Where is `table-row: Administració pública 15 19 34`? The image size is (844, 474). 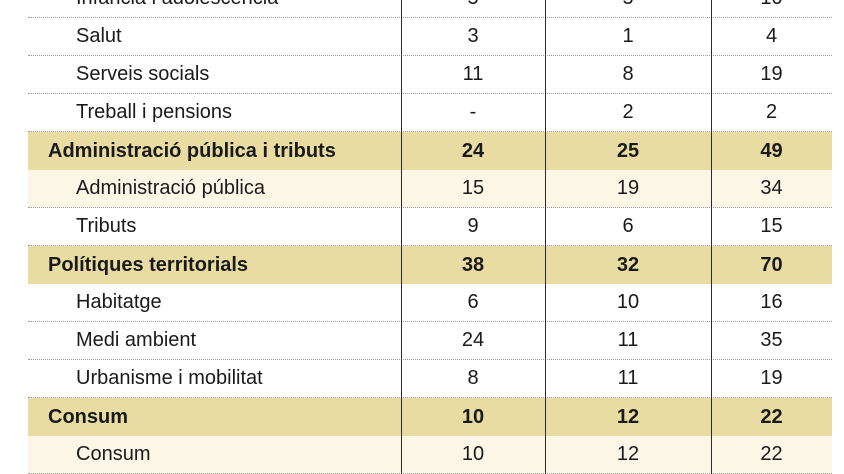
table-row: Administració pública 15 19 34 is located at coordinates (430, 189).